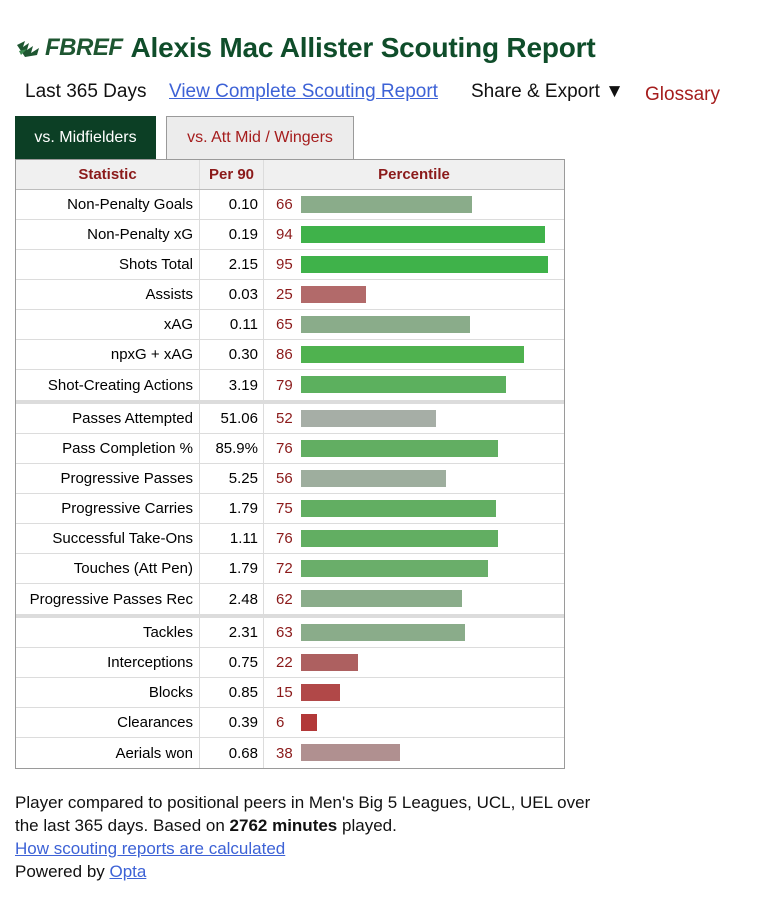 This screenshot has height=905, width=768. Describe the element at coordinates (414, 294) in the screenshot. I see `percentile-cell: 25` at that location.